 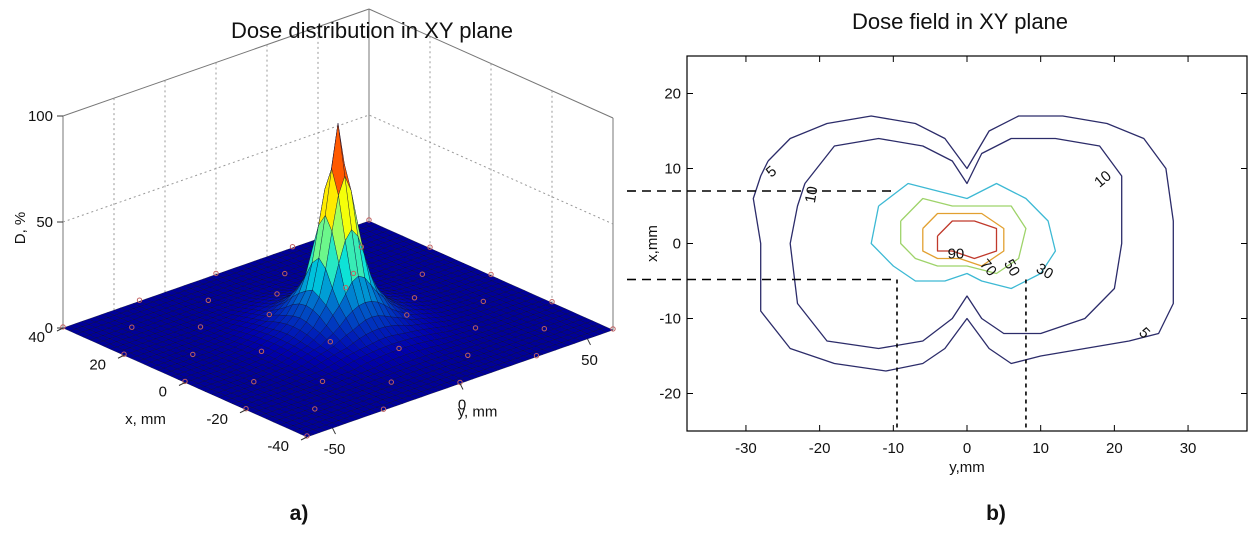 I want to click on y-tick-label: 20, so click(x=672, y=94).